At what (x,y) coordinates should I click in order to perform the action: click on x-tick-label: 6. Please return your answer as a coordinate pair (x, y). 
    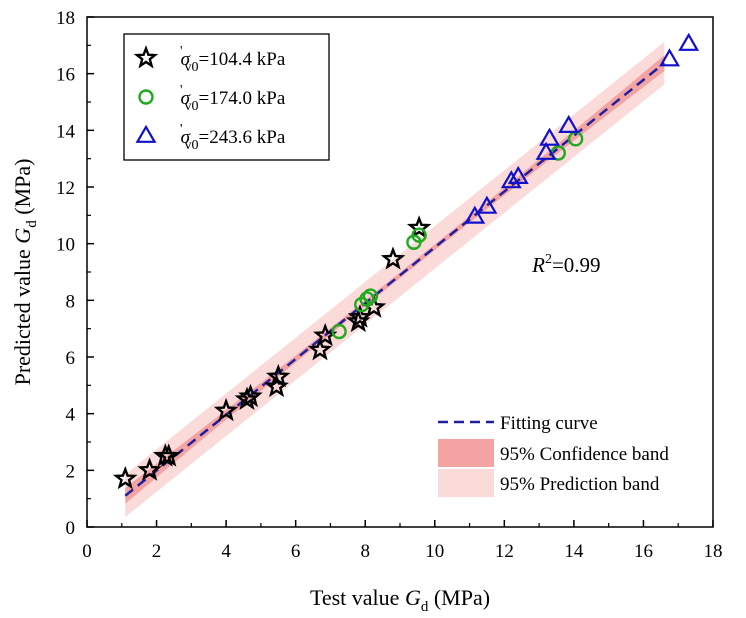
    Looking at the image, I should click on (296, 551).